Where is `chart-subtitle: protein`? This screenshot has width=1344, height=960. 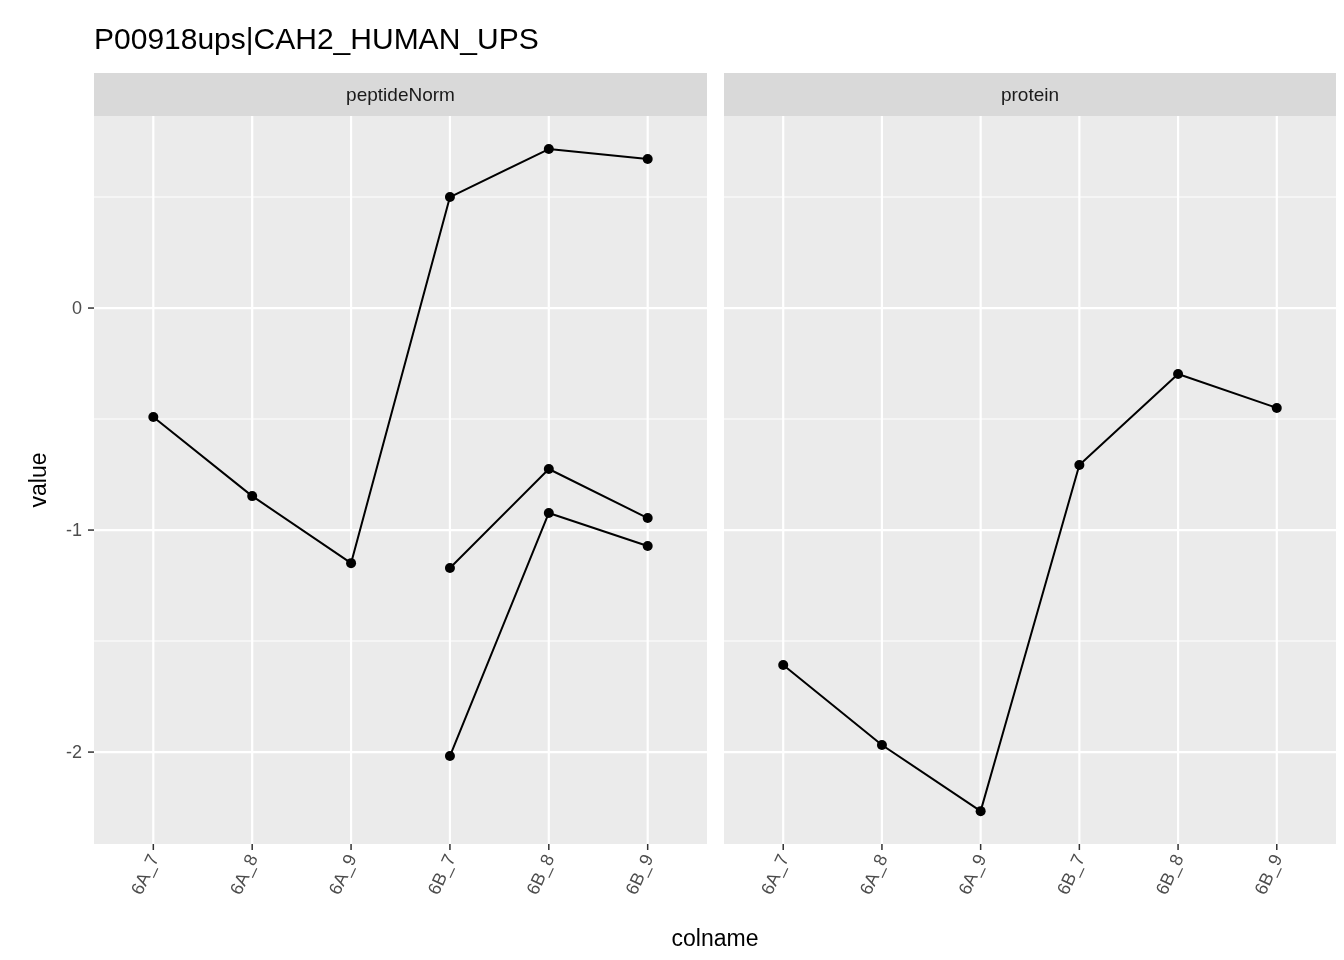 chart-subtitle: protein is located at coordinates (1030, 94).